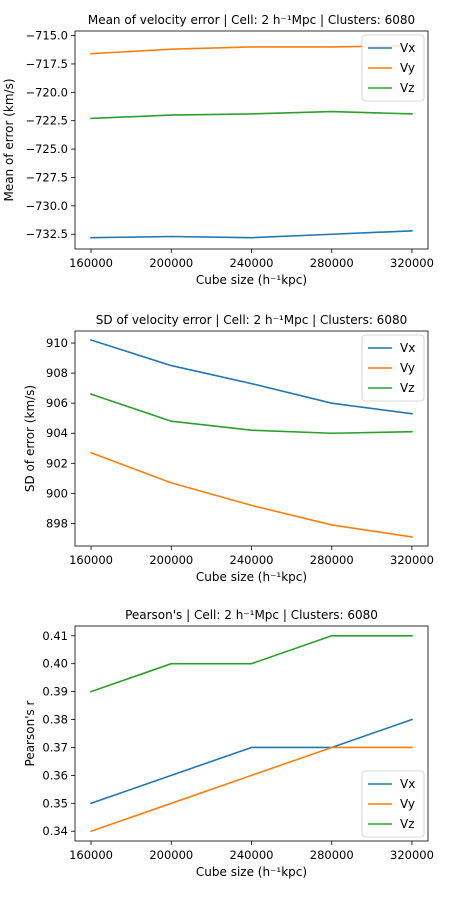 Image resolution: width=450 pixels, height=900 pixels. Describe the element at coordinates (55, 664) in the screenshot. I see `y-tick-label: 0.40` at that location.